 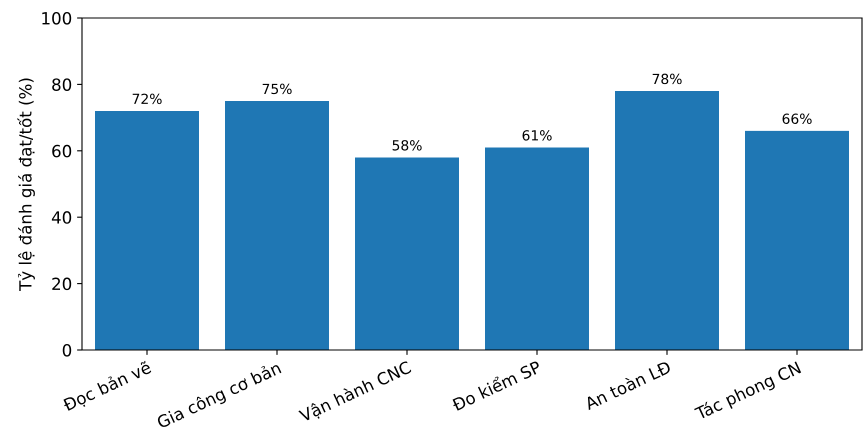 What do you see at coordinates (355, 393) in the screenshot?
I see `x-tick-label: Vận hành CNC` at bounding box center [355, 393].